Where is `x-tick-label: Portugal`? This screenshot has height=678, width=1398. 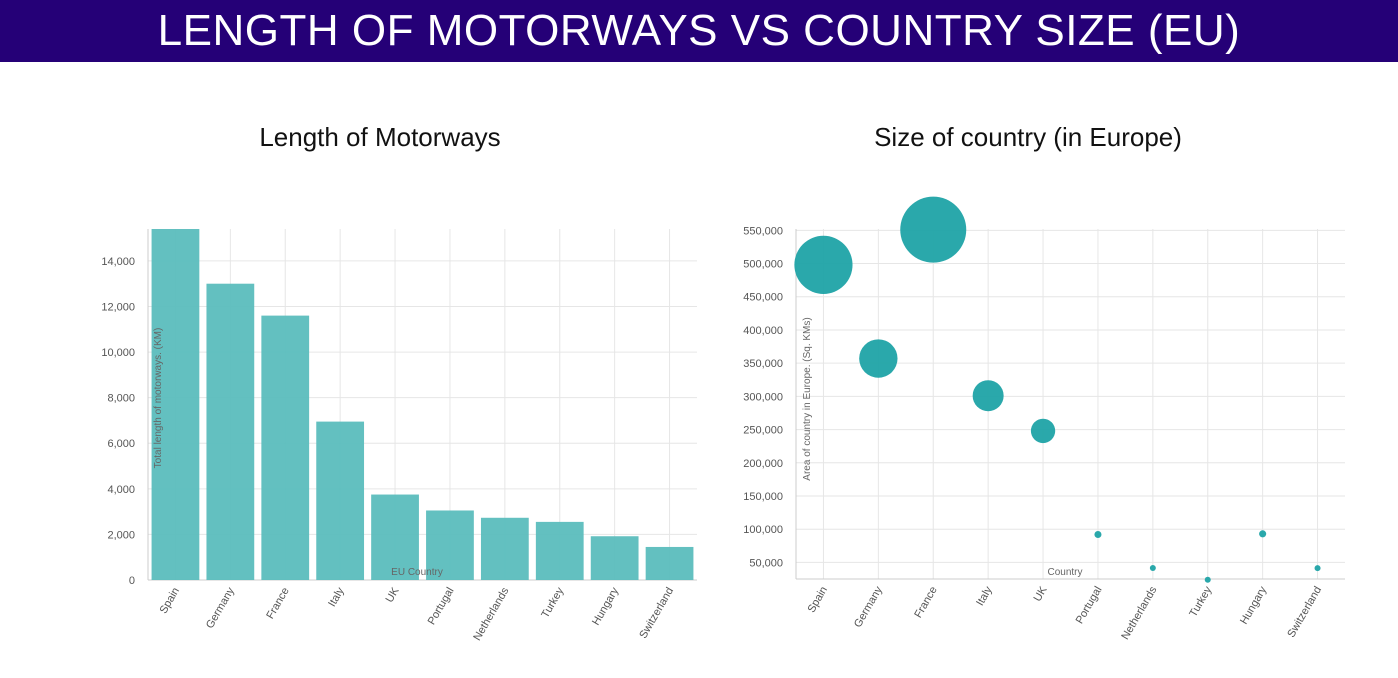
x-tick-label: Portugal is located at coordinates (1089, 605).